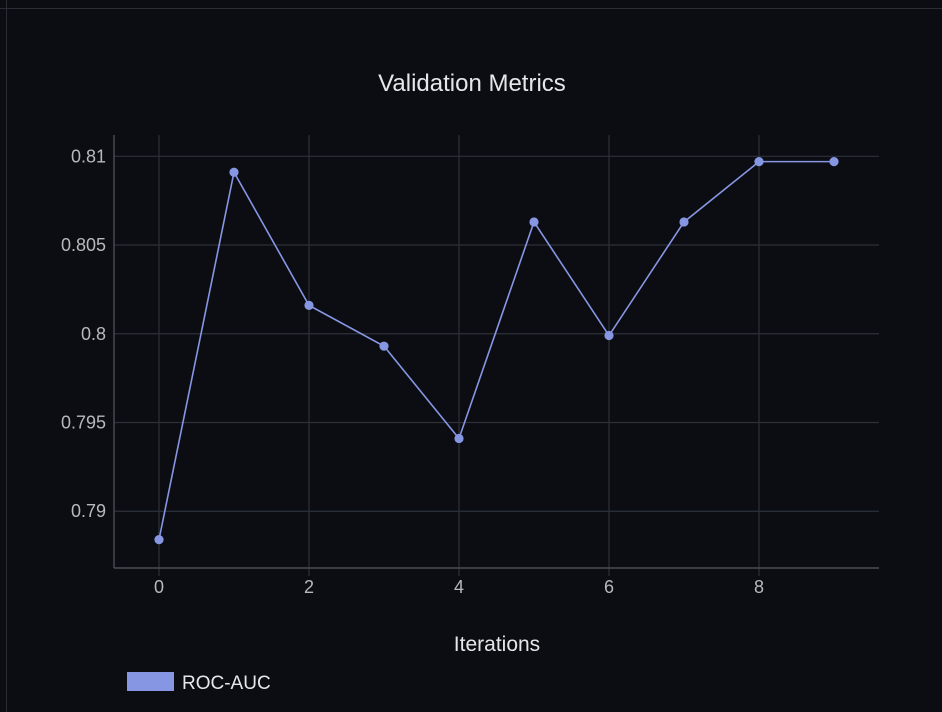 The width and height of the screenshot is (942, 712). Describe the element at coordinates (150, 681) in the screenshot. I see `legend-swatch-roc-auc` at that location.